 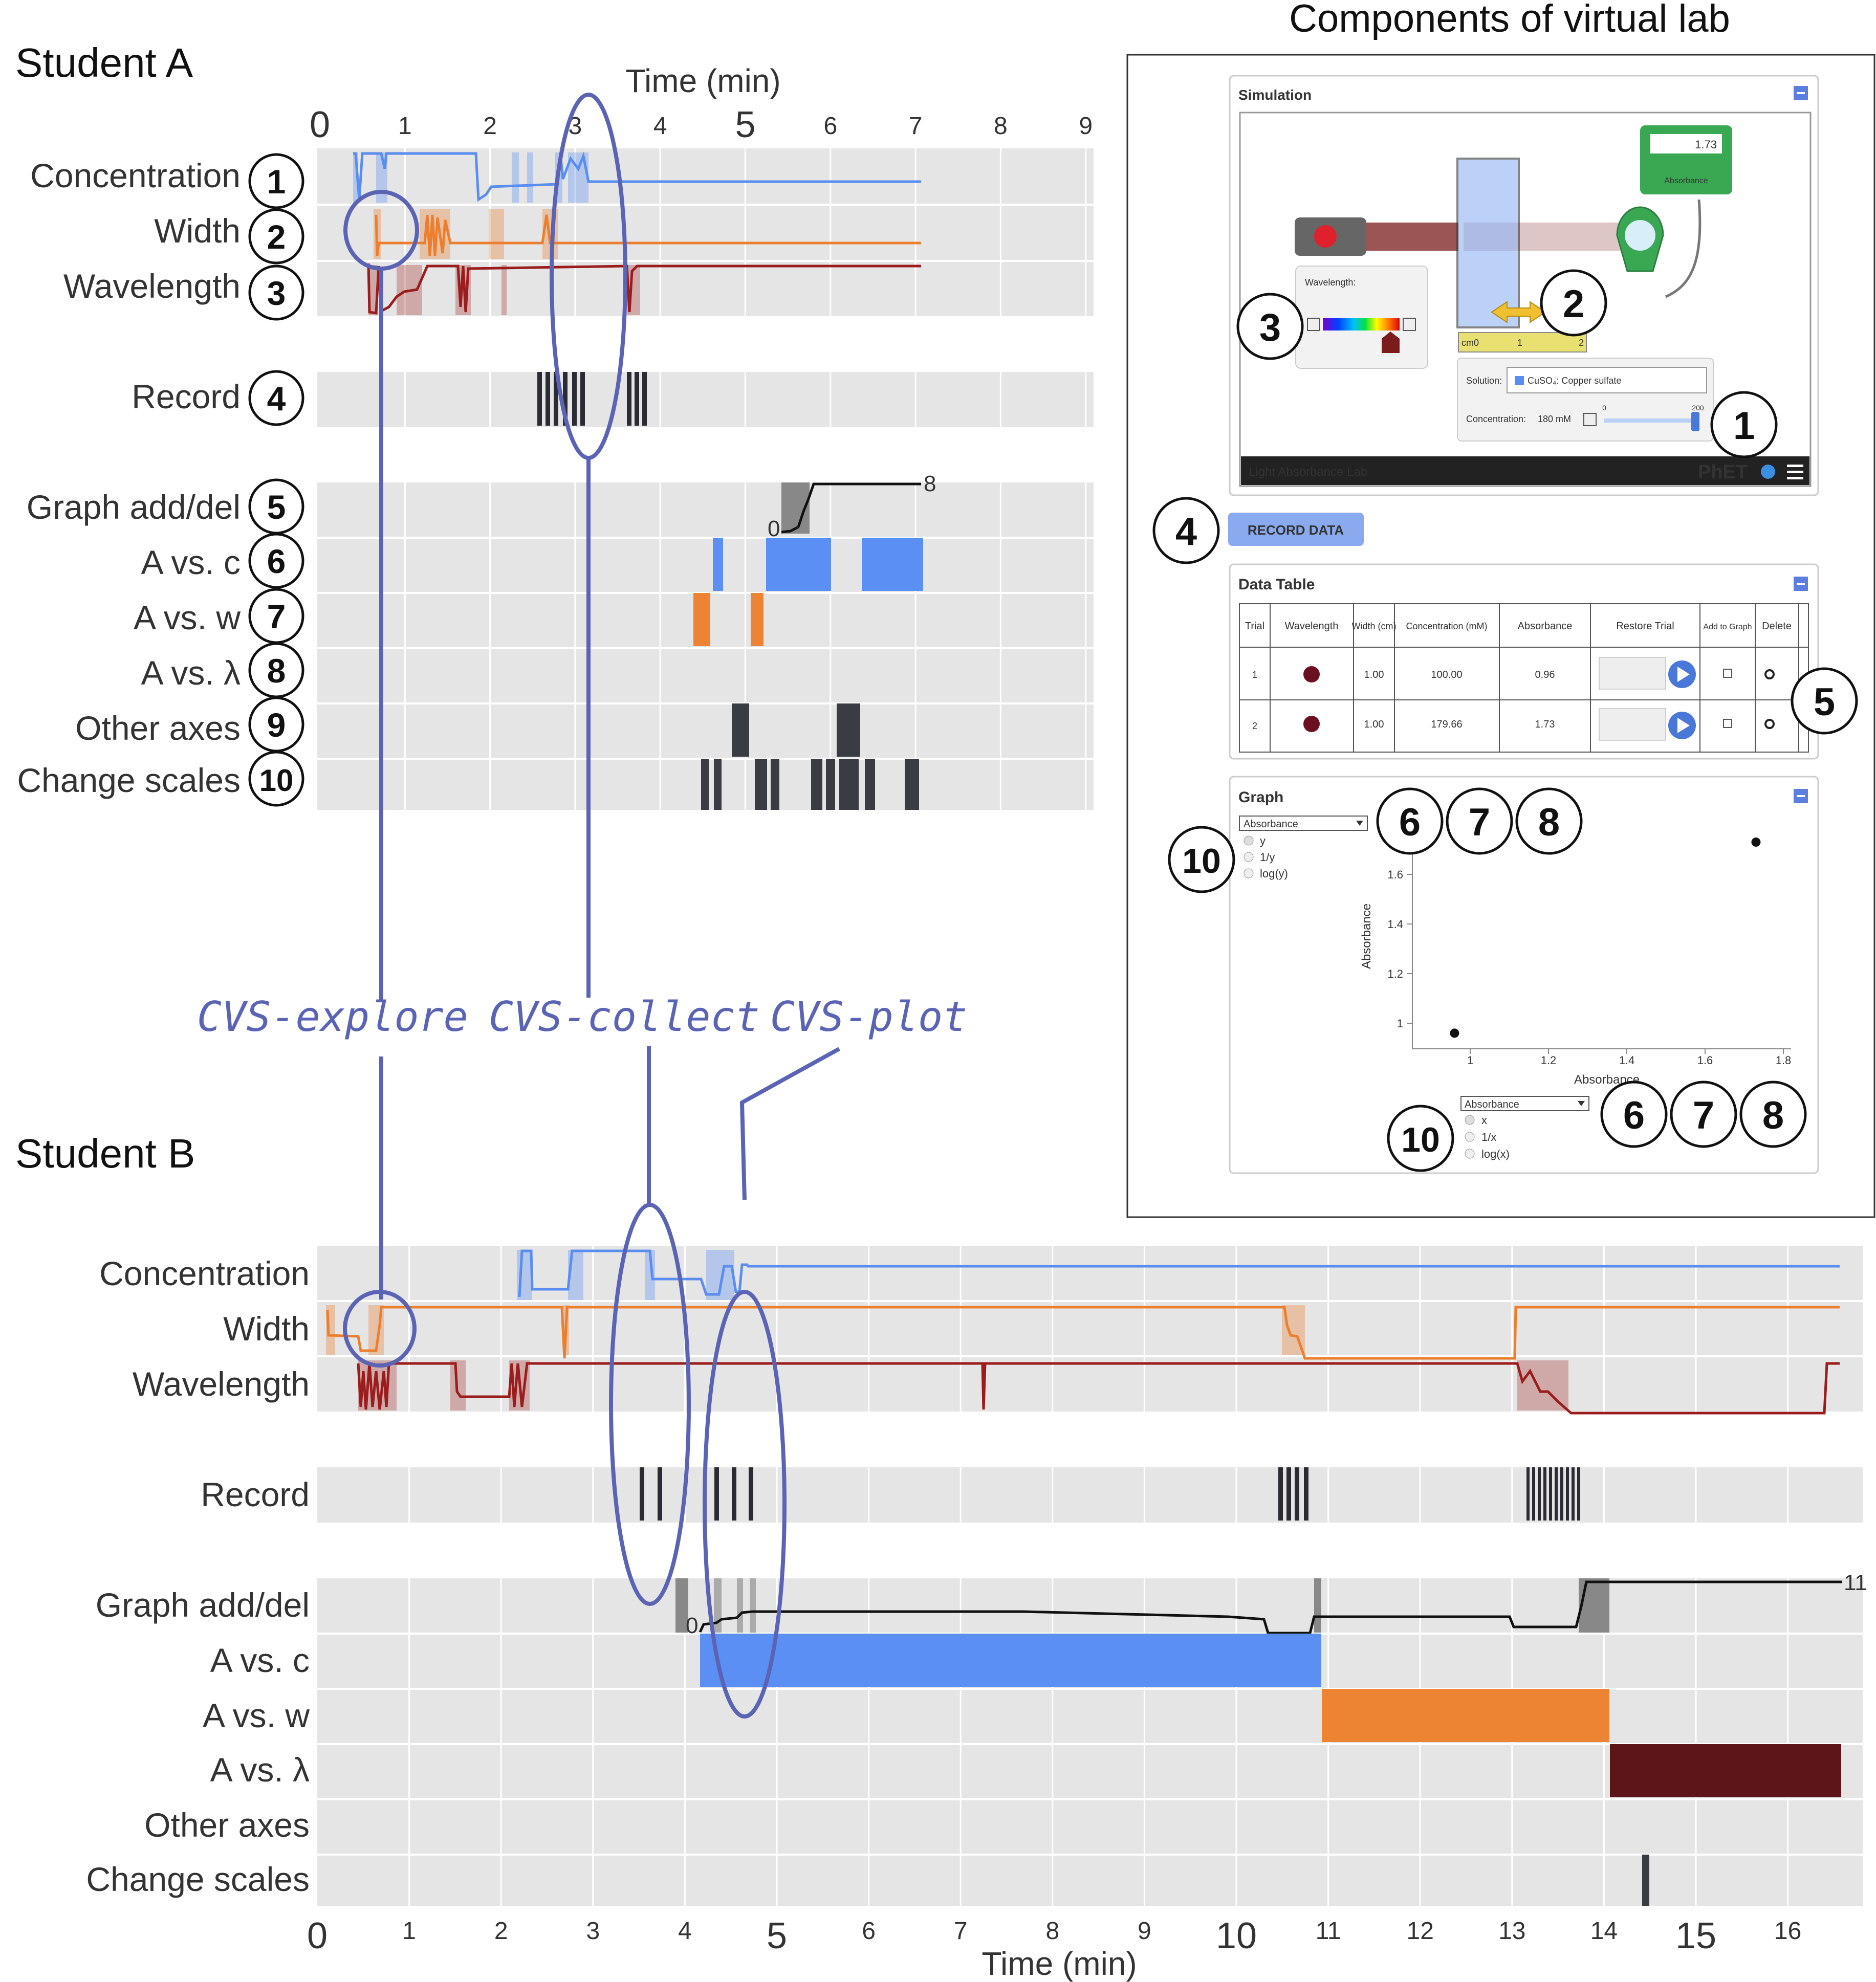 I want to click on table-row: 2 1.00 179.66 1.73, so click(x=1513, y=724).